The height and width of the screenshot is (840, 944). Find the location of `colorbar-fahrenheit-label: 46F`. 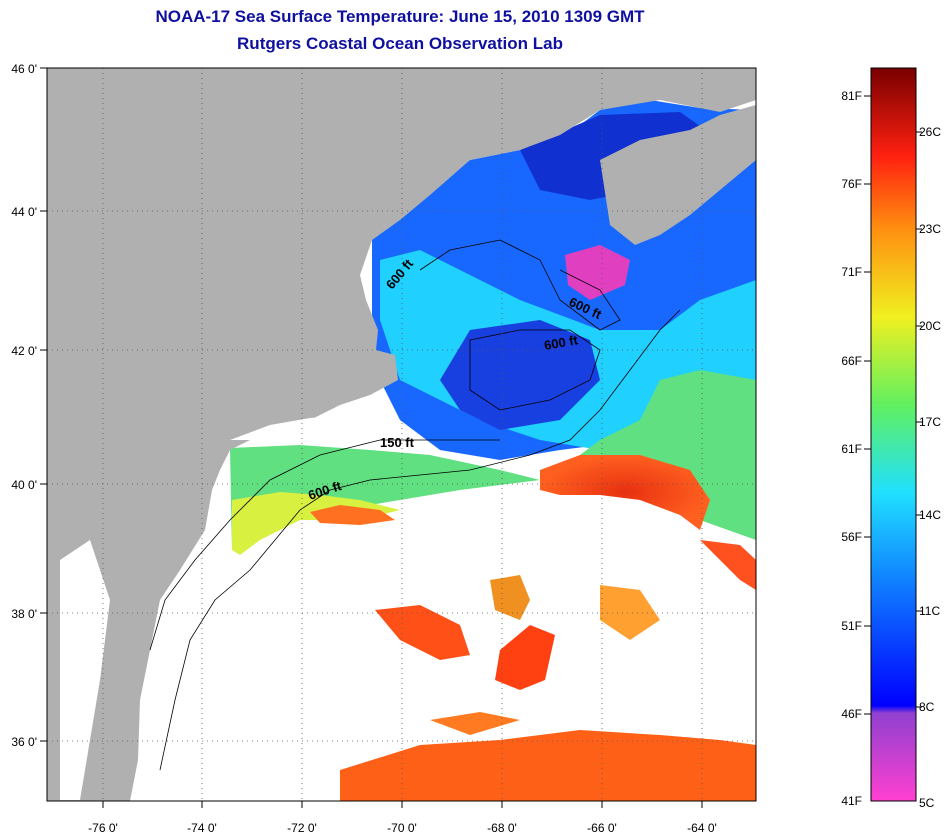

colorbar-fahrenheit-label: 46F is located at coordinates (851, 714).